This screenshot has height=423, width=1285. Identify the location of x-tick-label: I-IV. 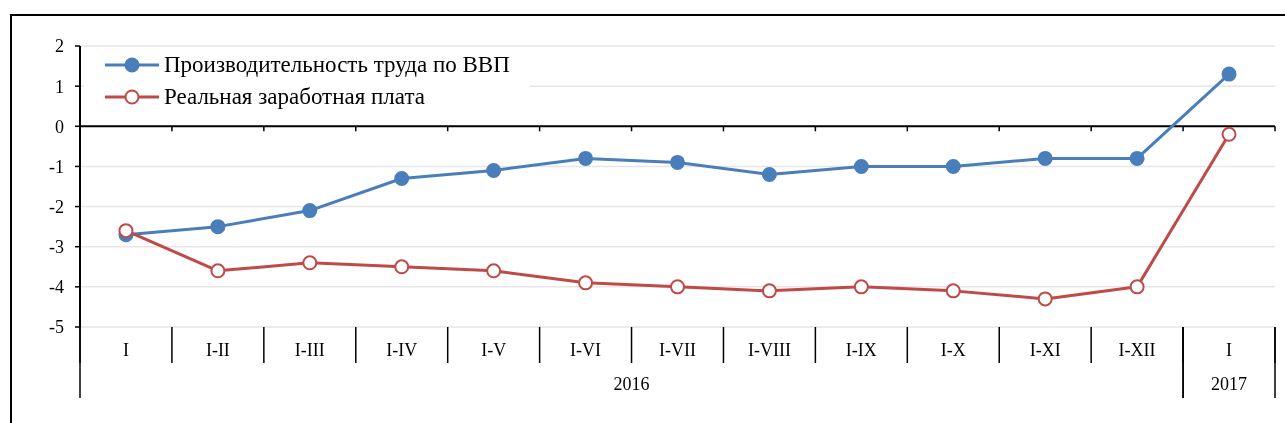
(402, 350).